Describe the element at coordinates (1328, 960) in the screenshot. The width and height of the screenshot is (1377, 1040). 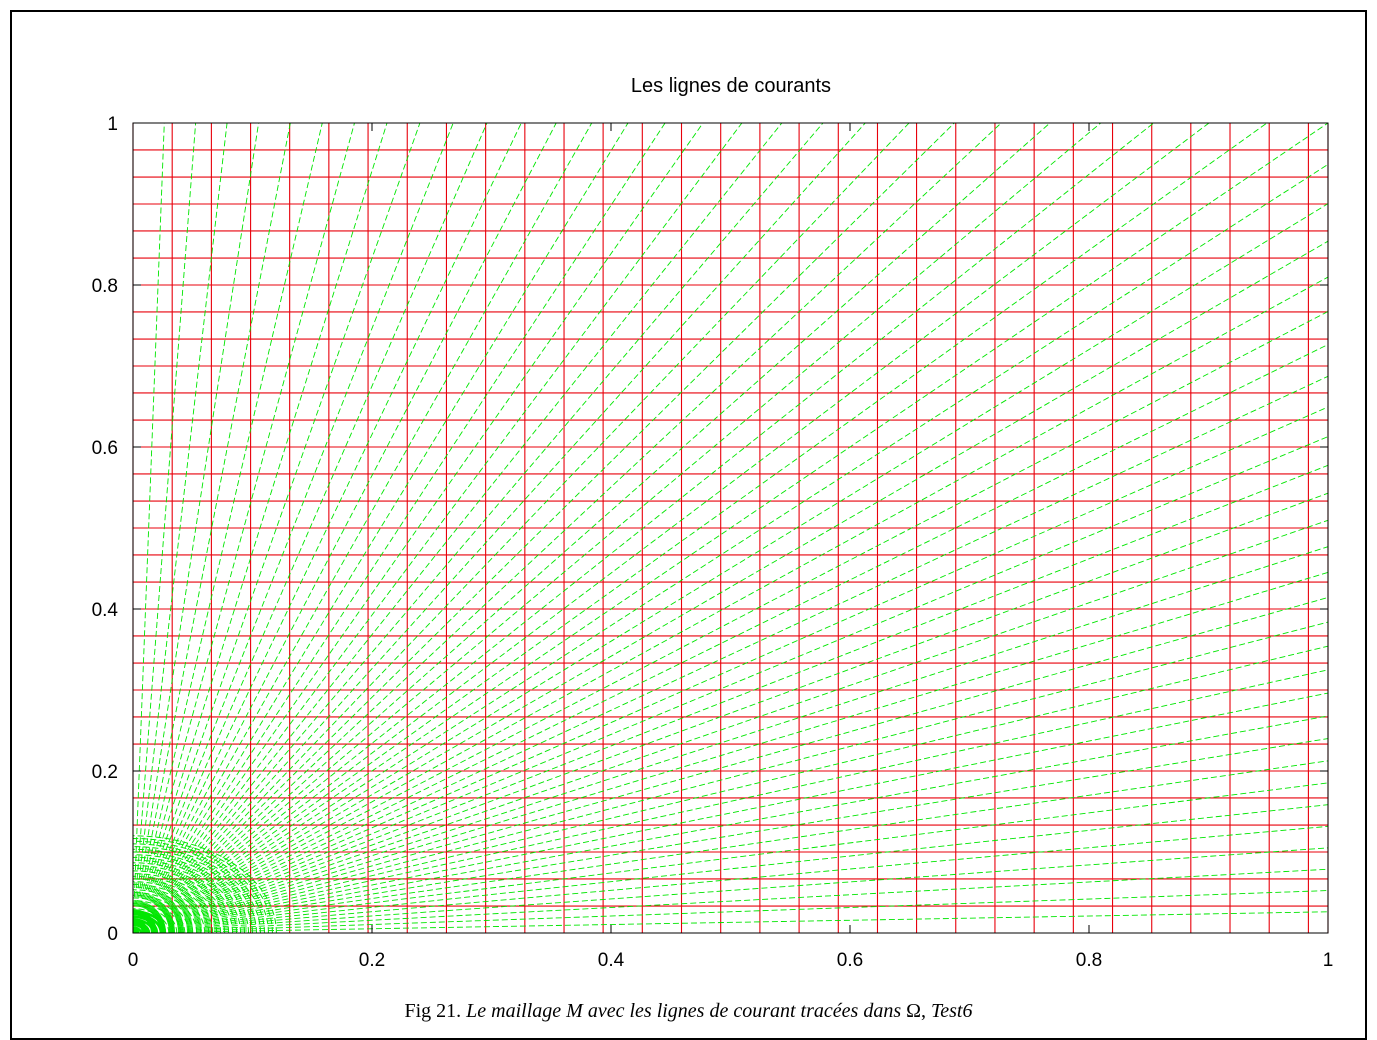
I see `x-tick-label: 1` at that location.